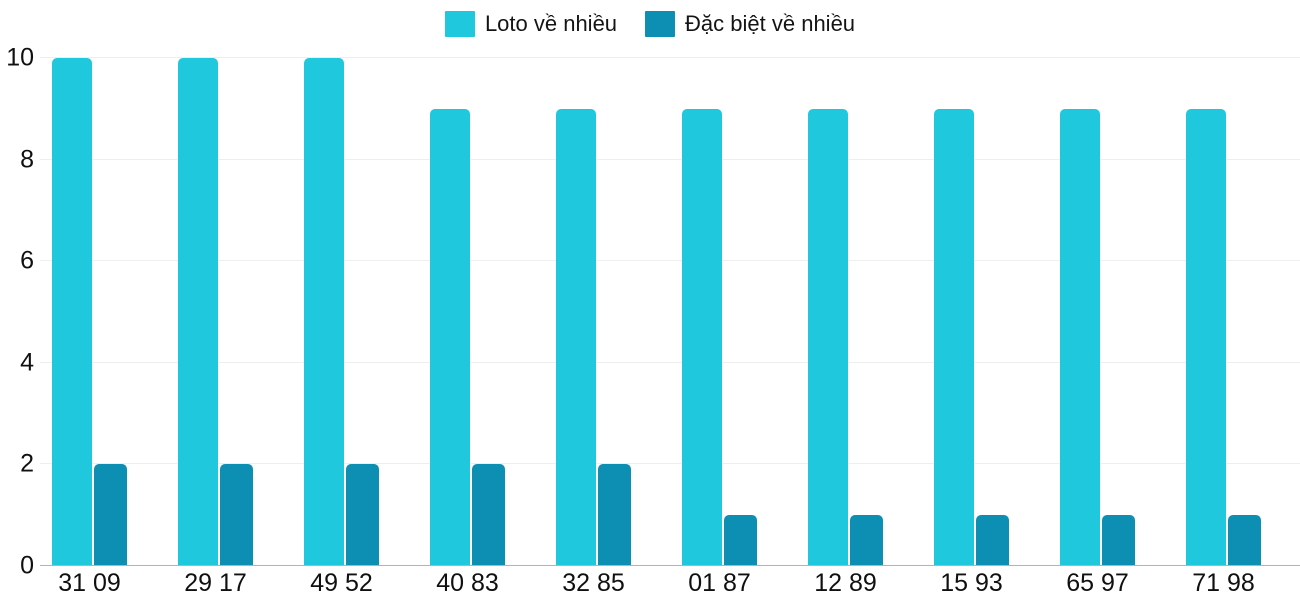  I want to click on legend-item-loto: Loto về nhiều, so click(531, 24).